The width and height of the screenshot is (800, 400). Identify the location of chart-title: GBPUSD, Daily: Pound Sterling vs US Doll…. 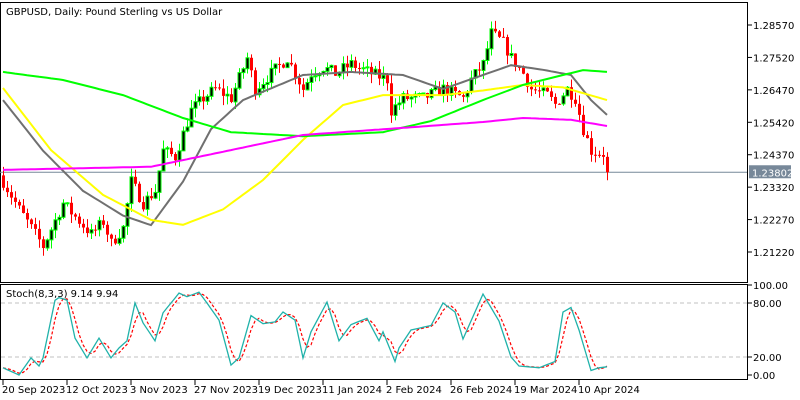
(114, 12).